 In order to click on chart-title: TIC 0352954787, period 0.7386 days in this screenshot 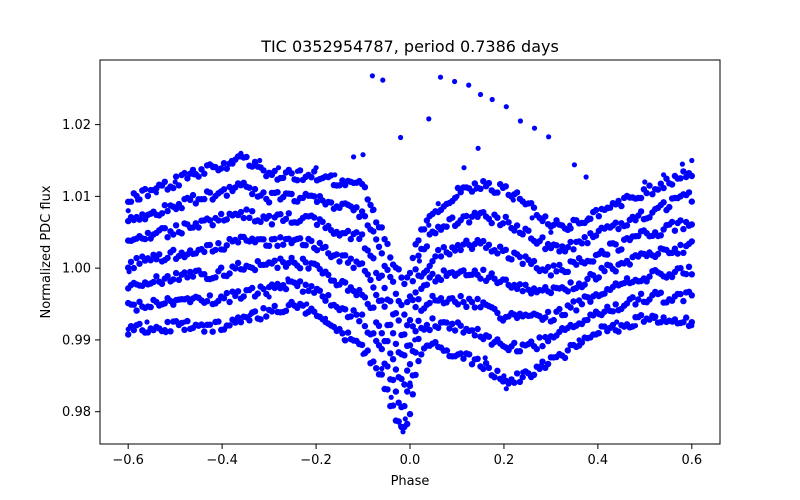, I will do `click(409, 46)`.